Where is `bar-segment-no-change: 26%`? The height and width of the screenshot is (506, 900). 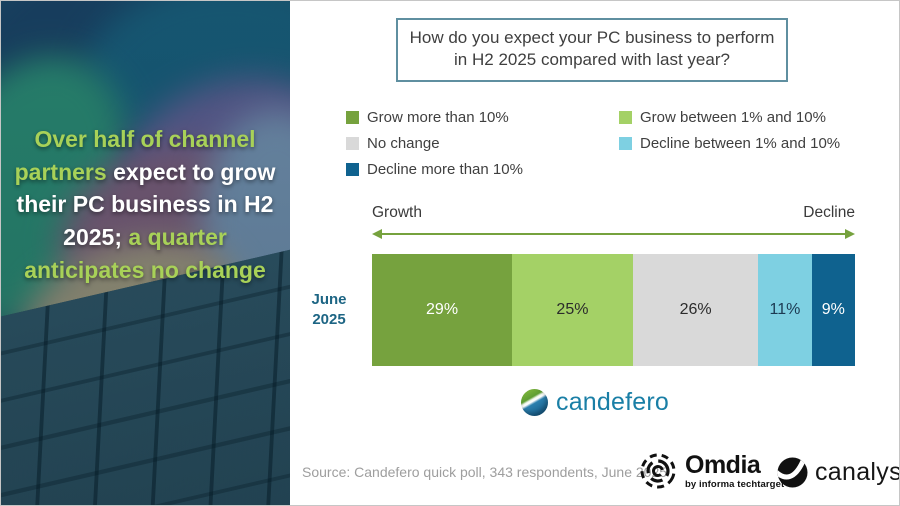
bar-segment-no-change: 26% is located at coordinates (695, 310).